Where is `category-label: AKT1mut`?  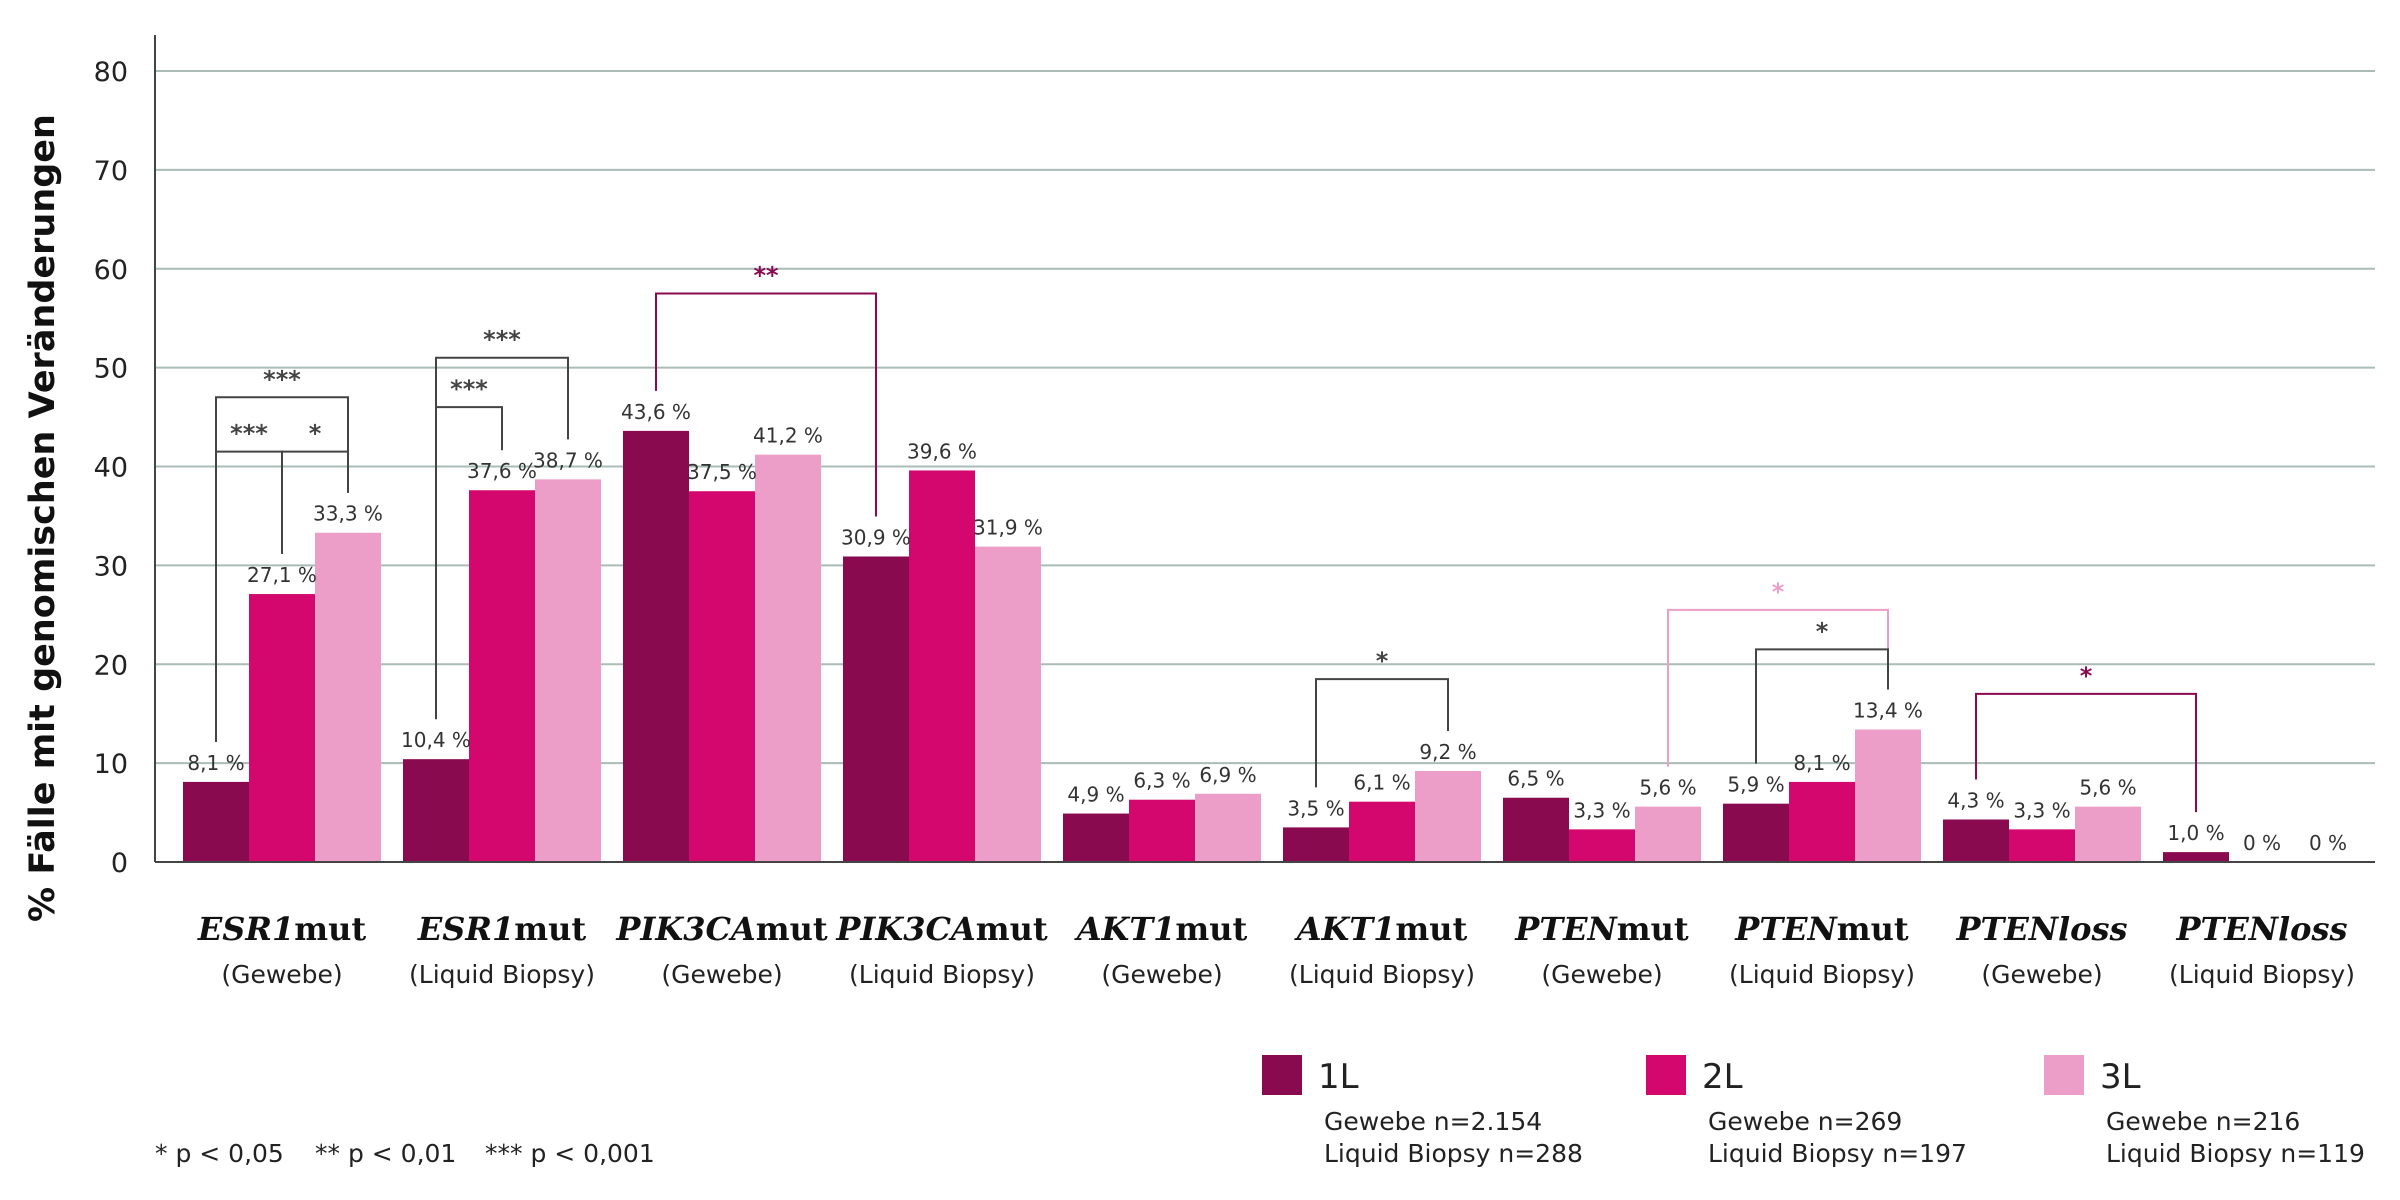
category-label: AKT1mut is located at coordinates (1161, 929).